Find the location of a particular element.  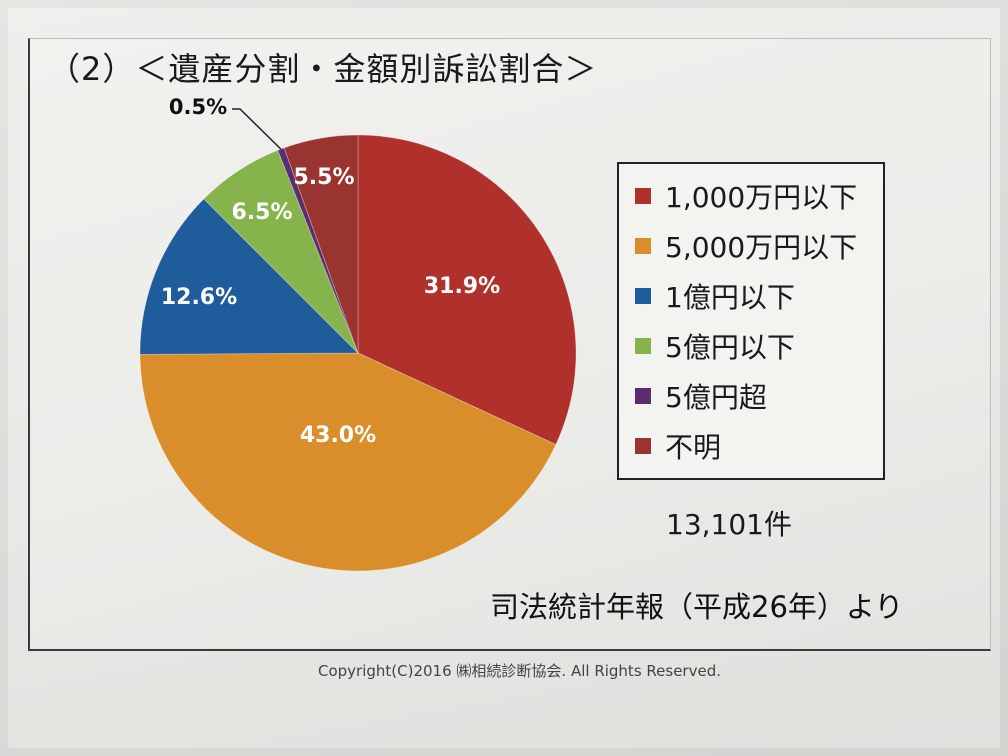

legend-label: 5億円以下 is located at coordinates (730, 347).